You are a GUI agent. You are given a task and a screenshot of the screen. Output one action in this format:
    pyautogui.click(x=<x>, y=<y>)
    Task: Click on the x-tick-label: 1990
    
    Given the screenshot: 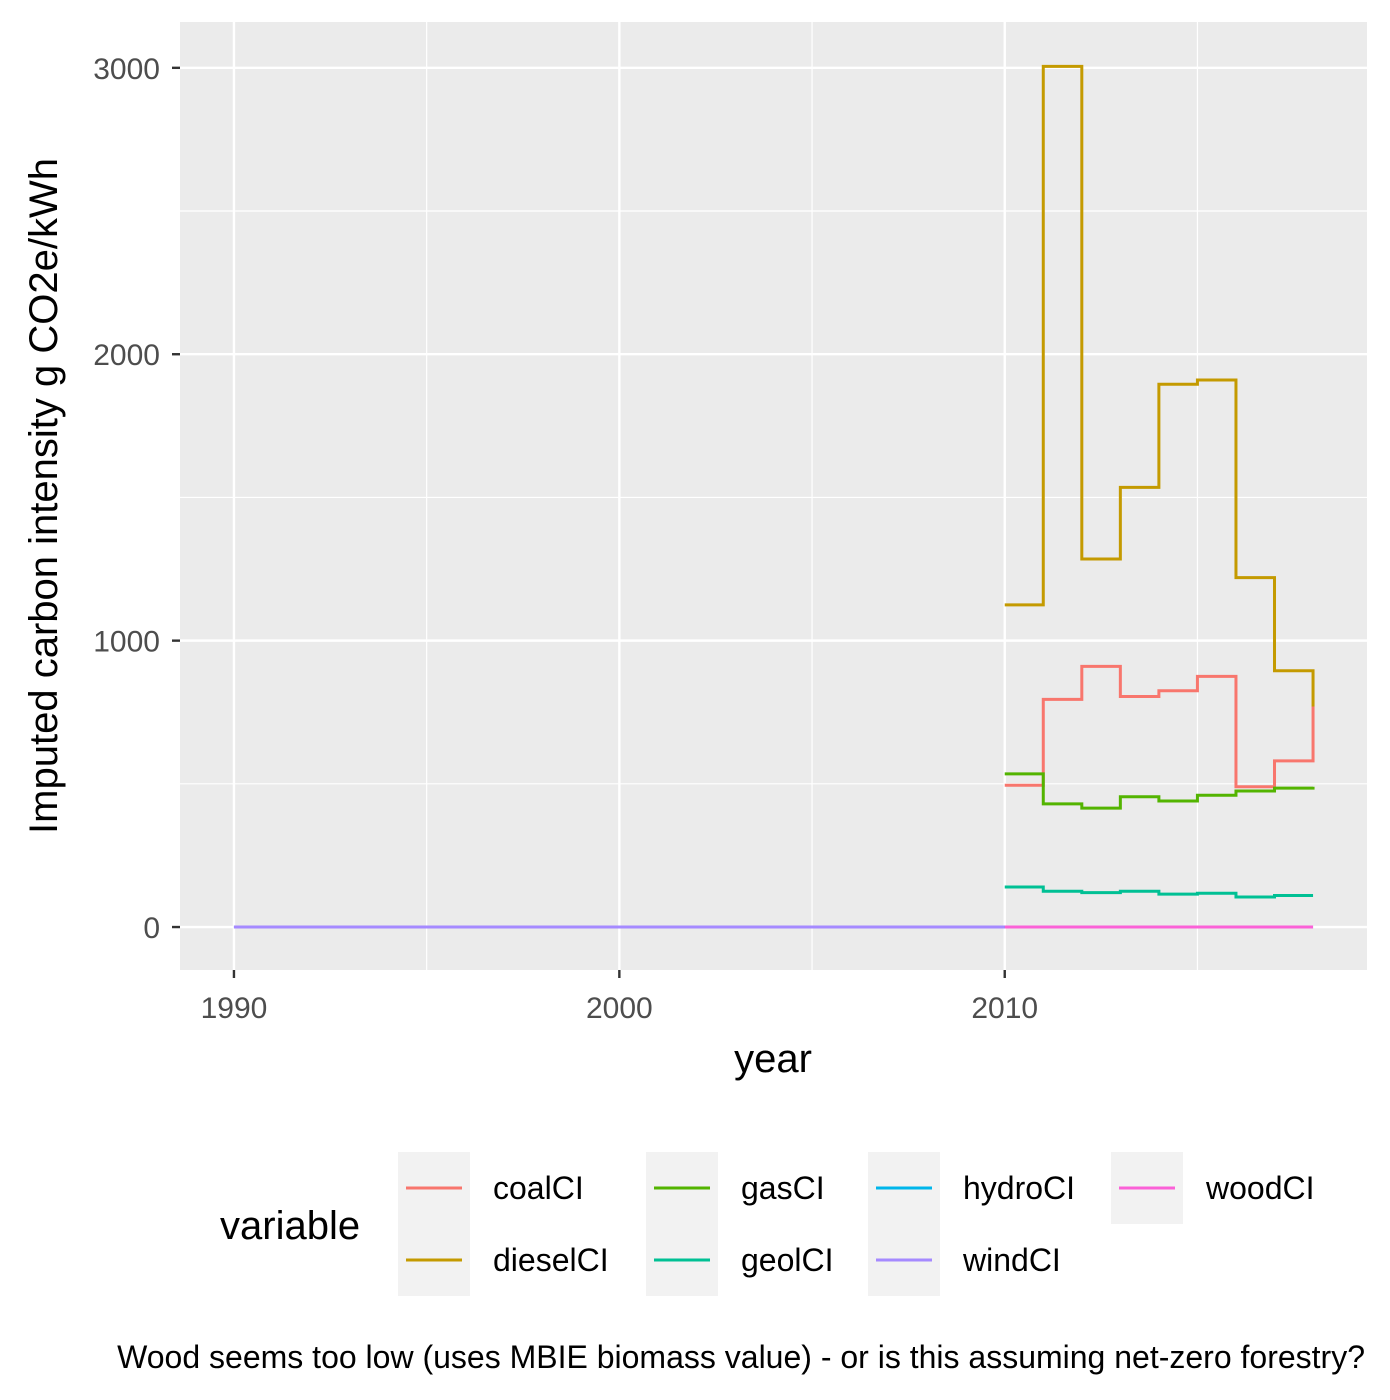 What is the action you would take?
    pyautogui.click(x=234, y=1008)
    